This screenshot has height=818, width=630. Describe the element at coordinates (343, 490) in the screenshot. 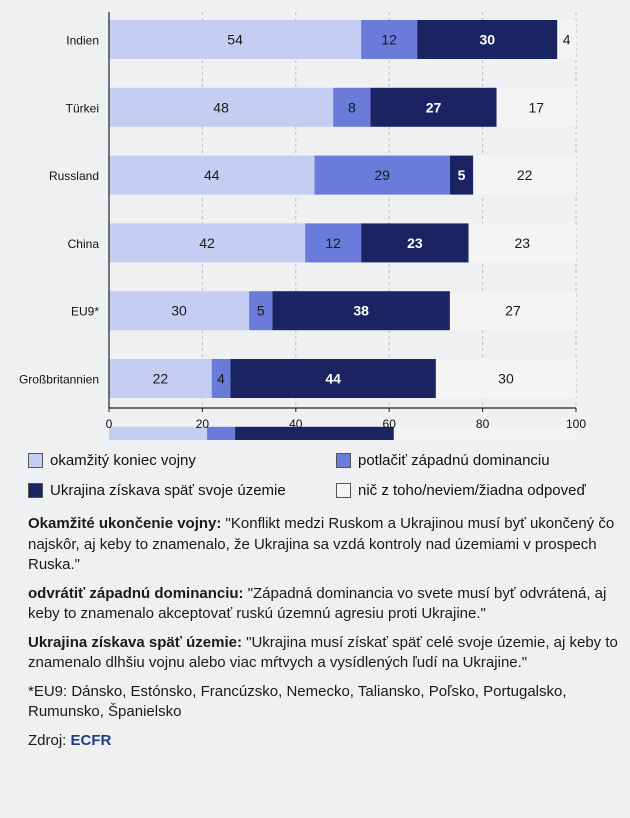

I see `legend-swatch-none` at that location.